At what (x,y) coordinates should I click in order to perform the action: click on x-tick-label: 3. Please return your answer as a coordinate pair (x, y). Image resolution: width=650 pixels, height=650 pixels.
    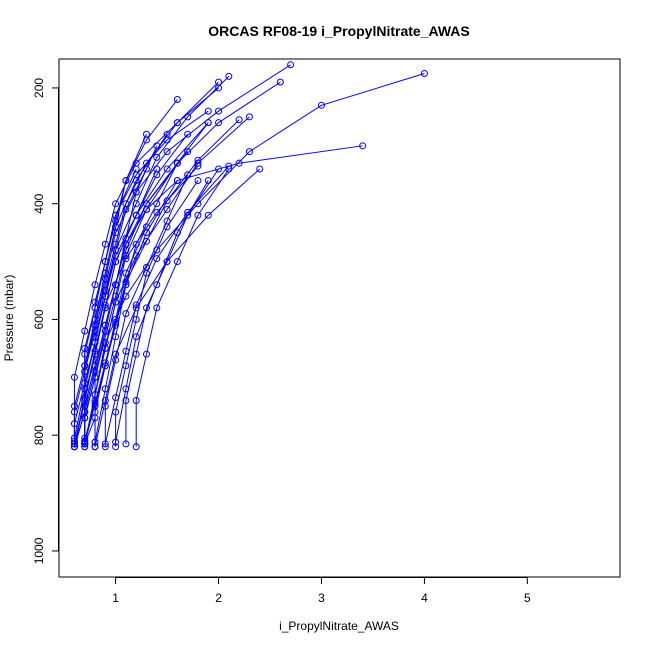
    Looking at the image, I should click on (321, 598).